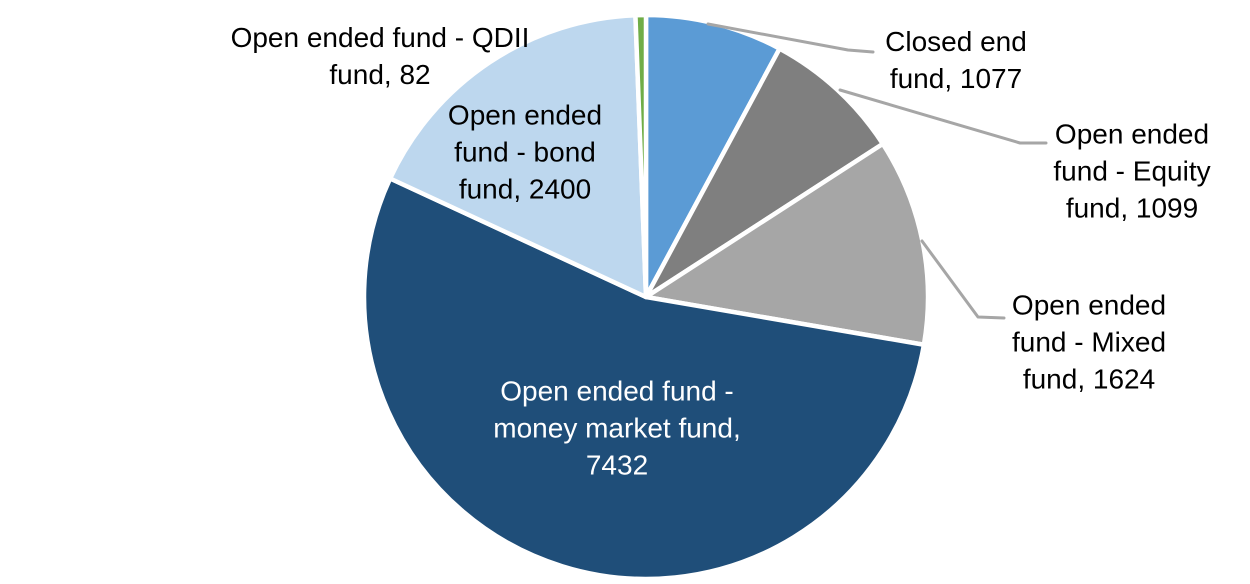 This screenshot has height=584, width=1250. Describe the element at coordinates (641, 156) in the screenshot. I see `pie-slice-open-ended-fund-qdii-fund` at that location.